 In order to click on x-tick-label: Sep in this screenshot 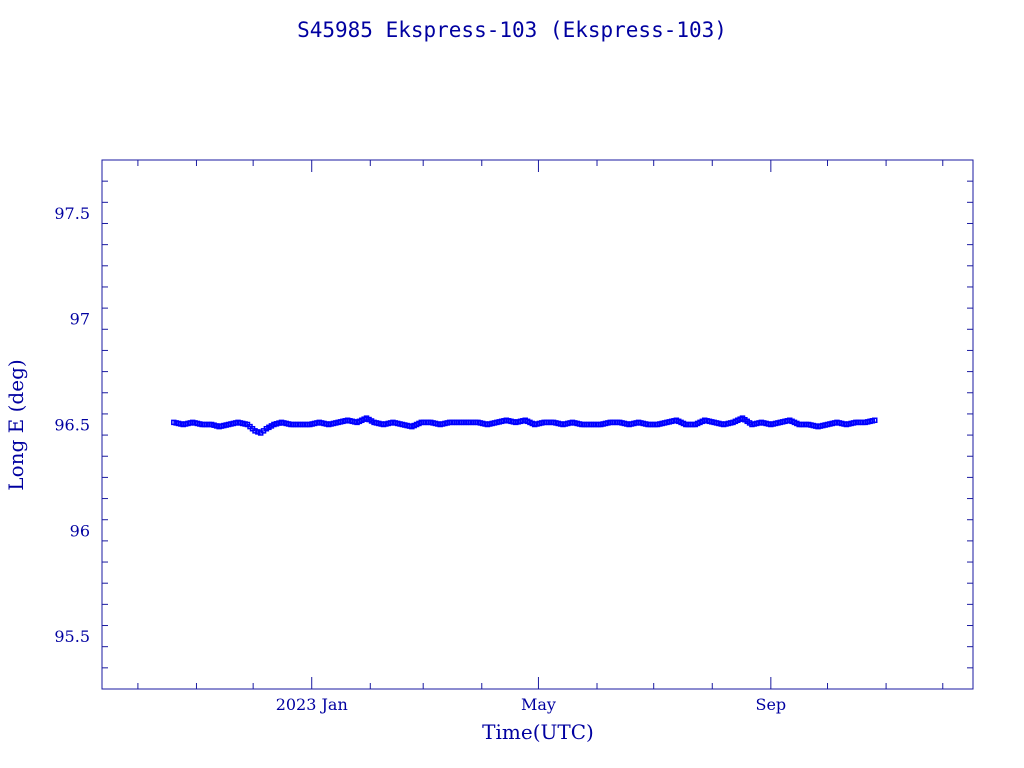, I will do `click(771, 704)`.